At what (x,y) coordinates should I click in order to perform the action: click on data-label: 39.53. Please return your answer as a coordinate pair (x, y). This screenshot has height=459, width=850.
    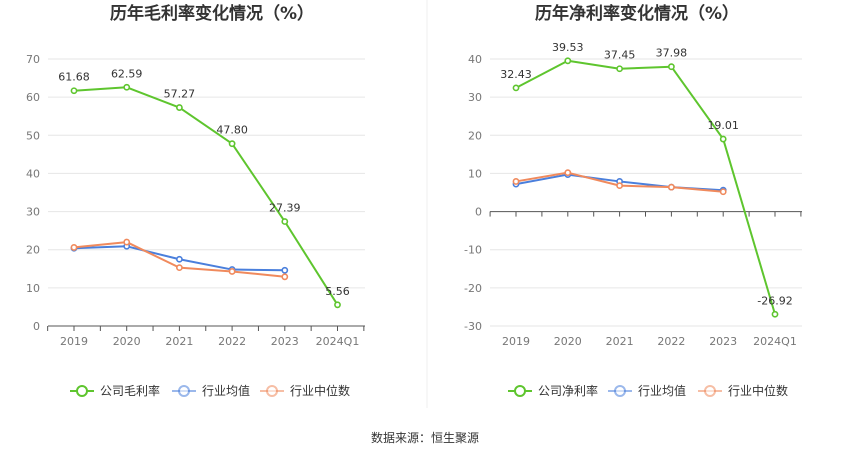
    Looking at the image, I should click on (568, 47).